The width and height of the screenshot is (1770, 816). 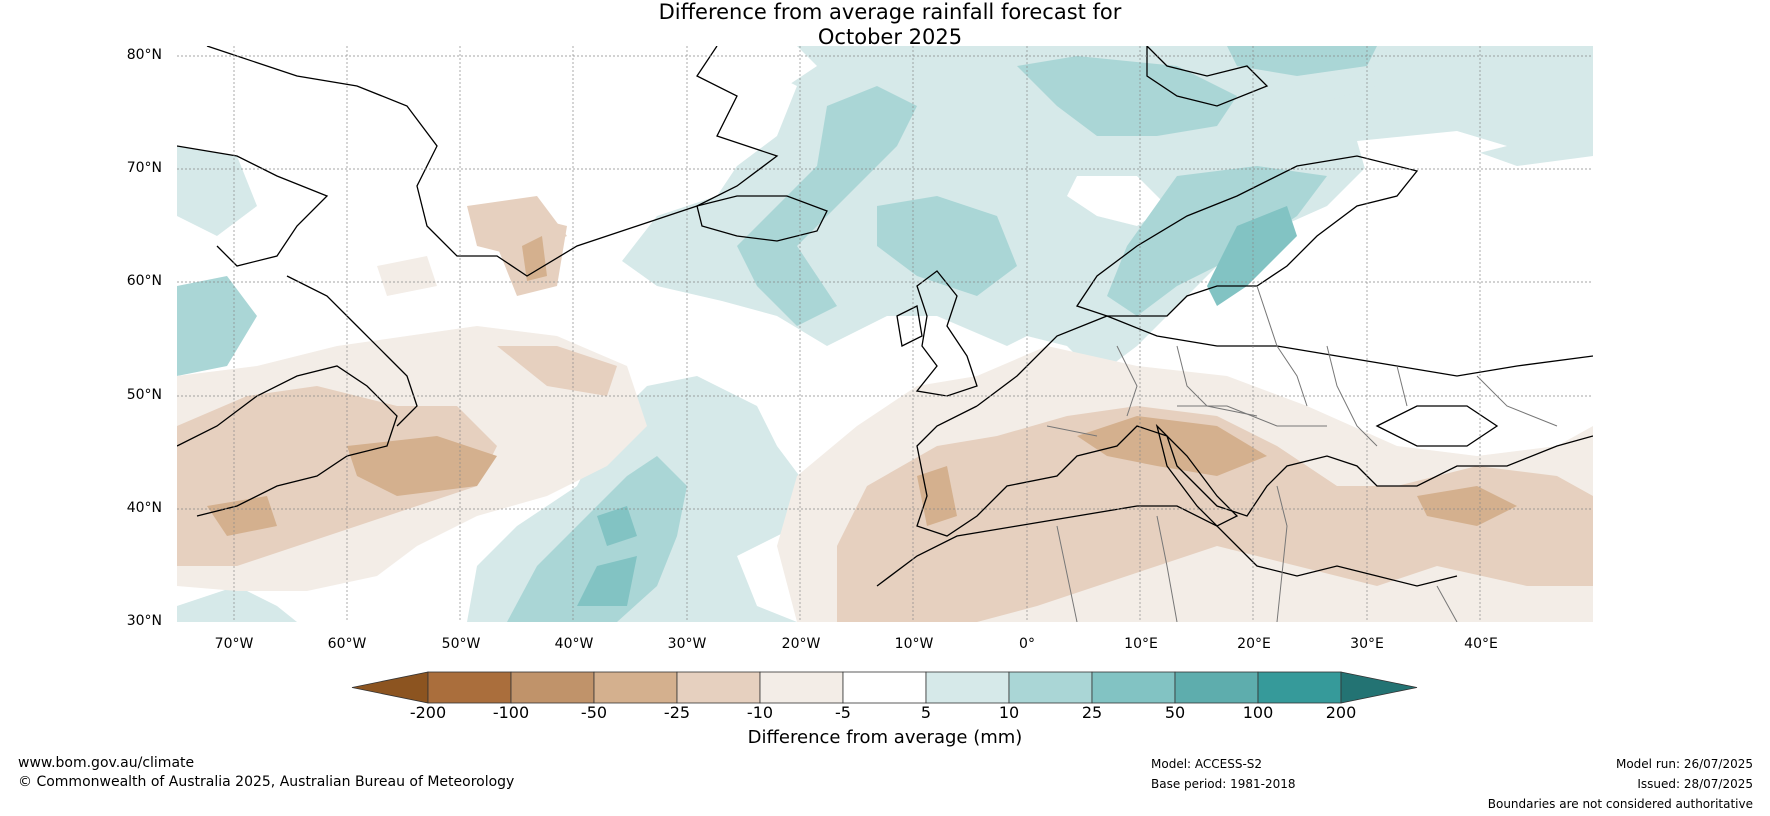 I want to click on lon-label-0: 0°, so click(x=1027, y=644).